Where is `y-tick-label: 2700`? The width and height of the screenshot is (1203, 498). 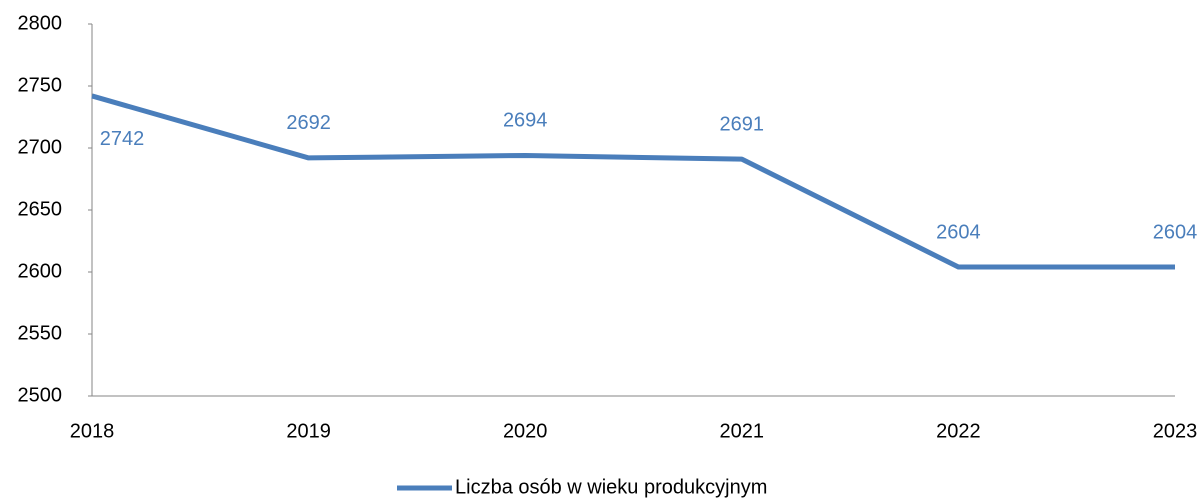 y-tick-label: 2700 is located at coordinates (40, 147).